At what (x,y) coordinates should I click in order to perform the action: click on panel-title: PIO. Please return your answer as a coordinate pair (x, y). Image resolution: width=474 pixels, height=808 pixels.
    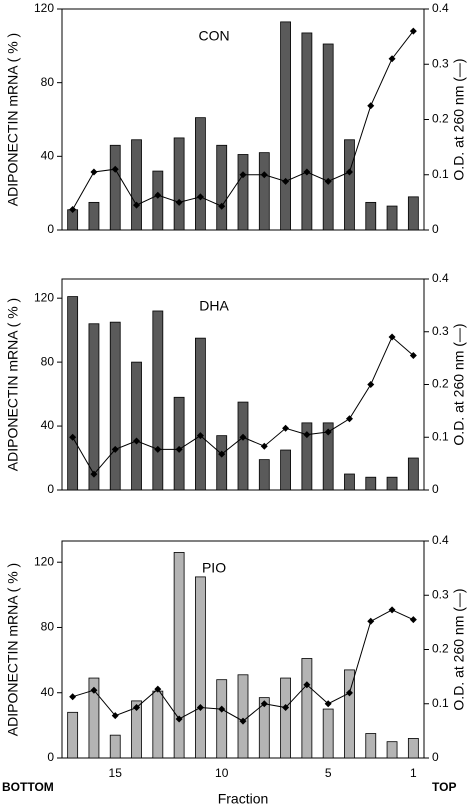
    Looking at the image, I should click on (214, 568).